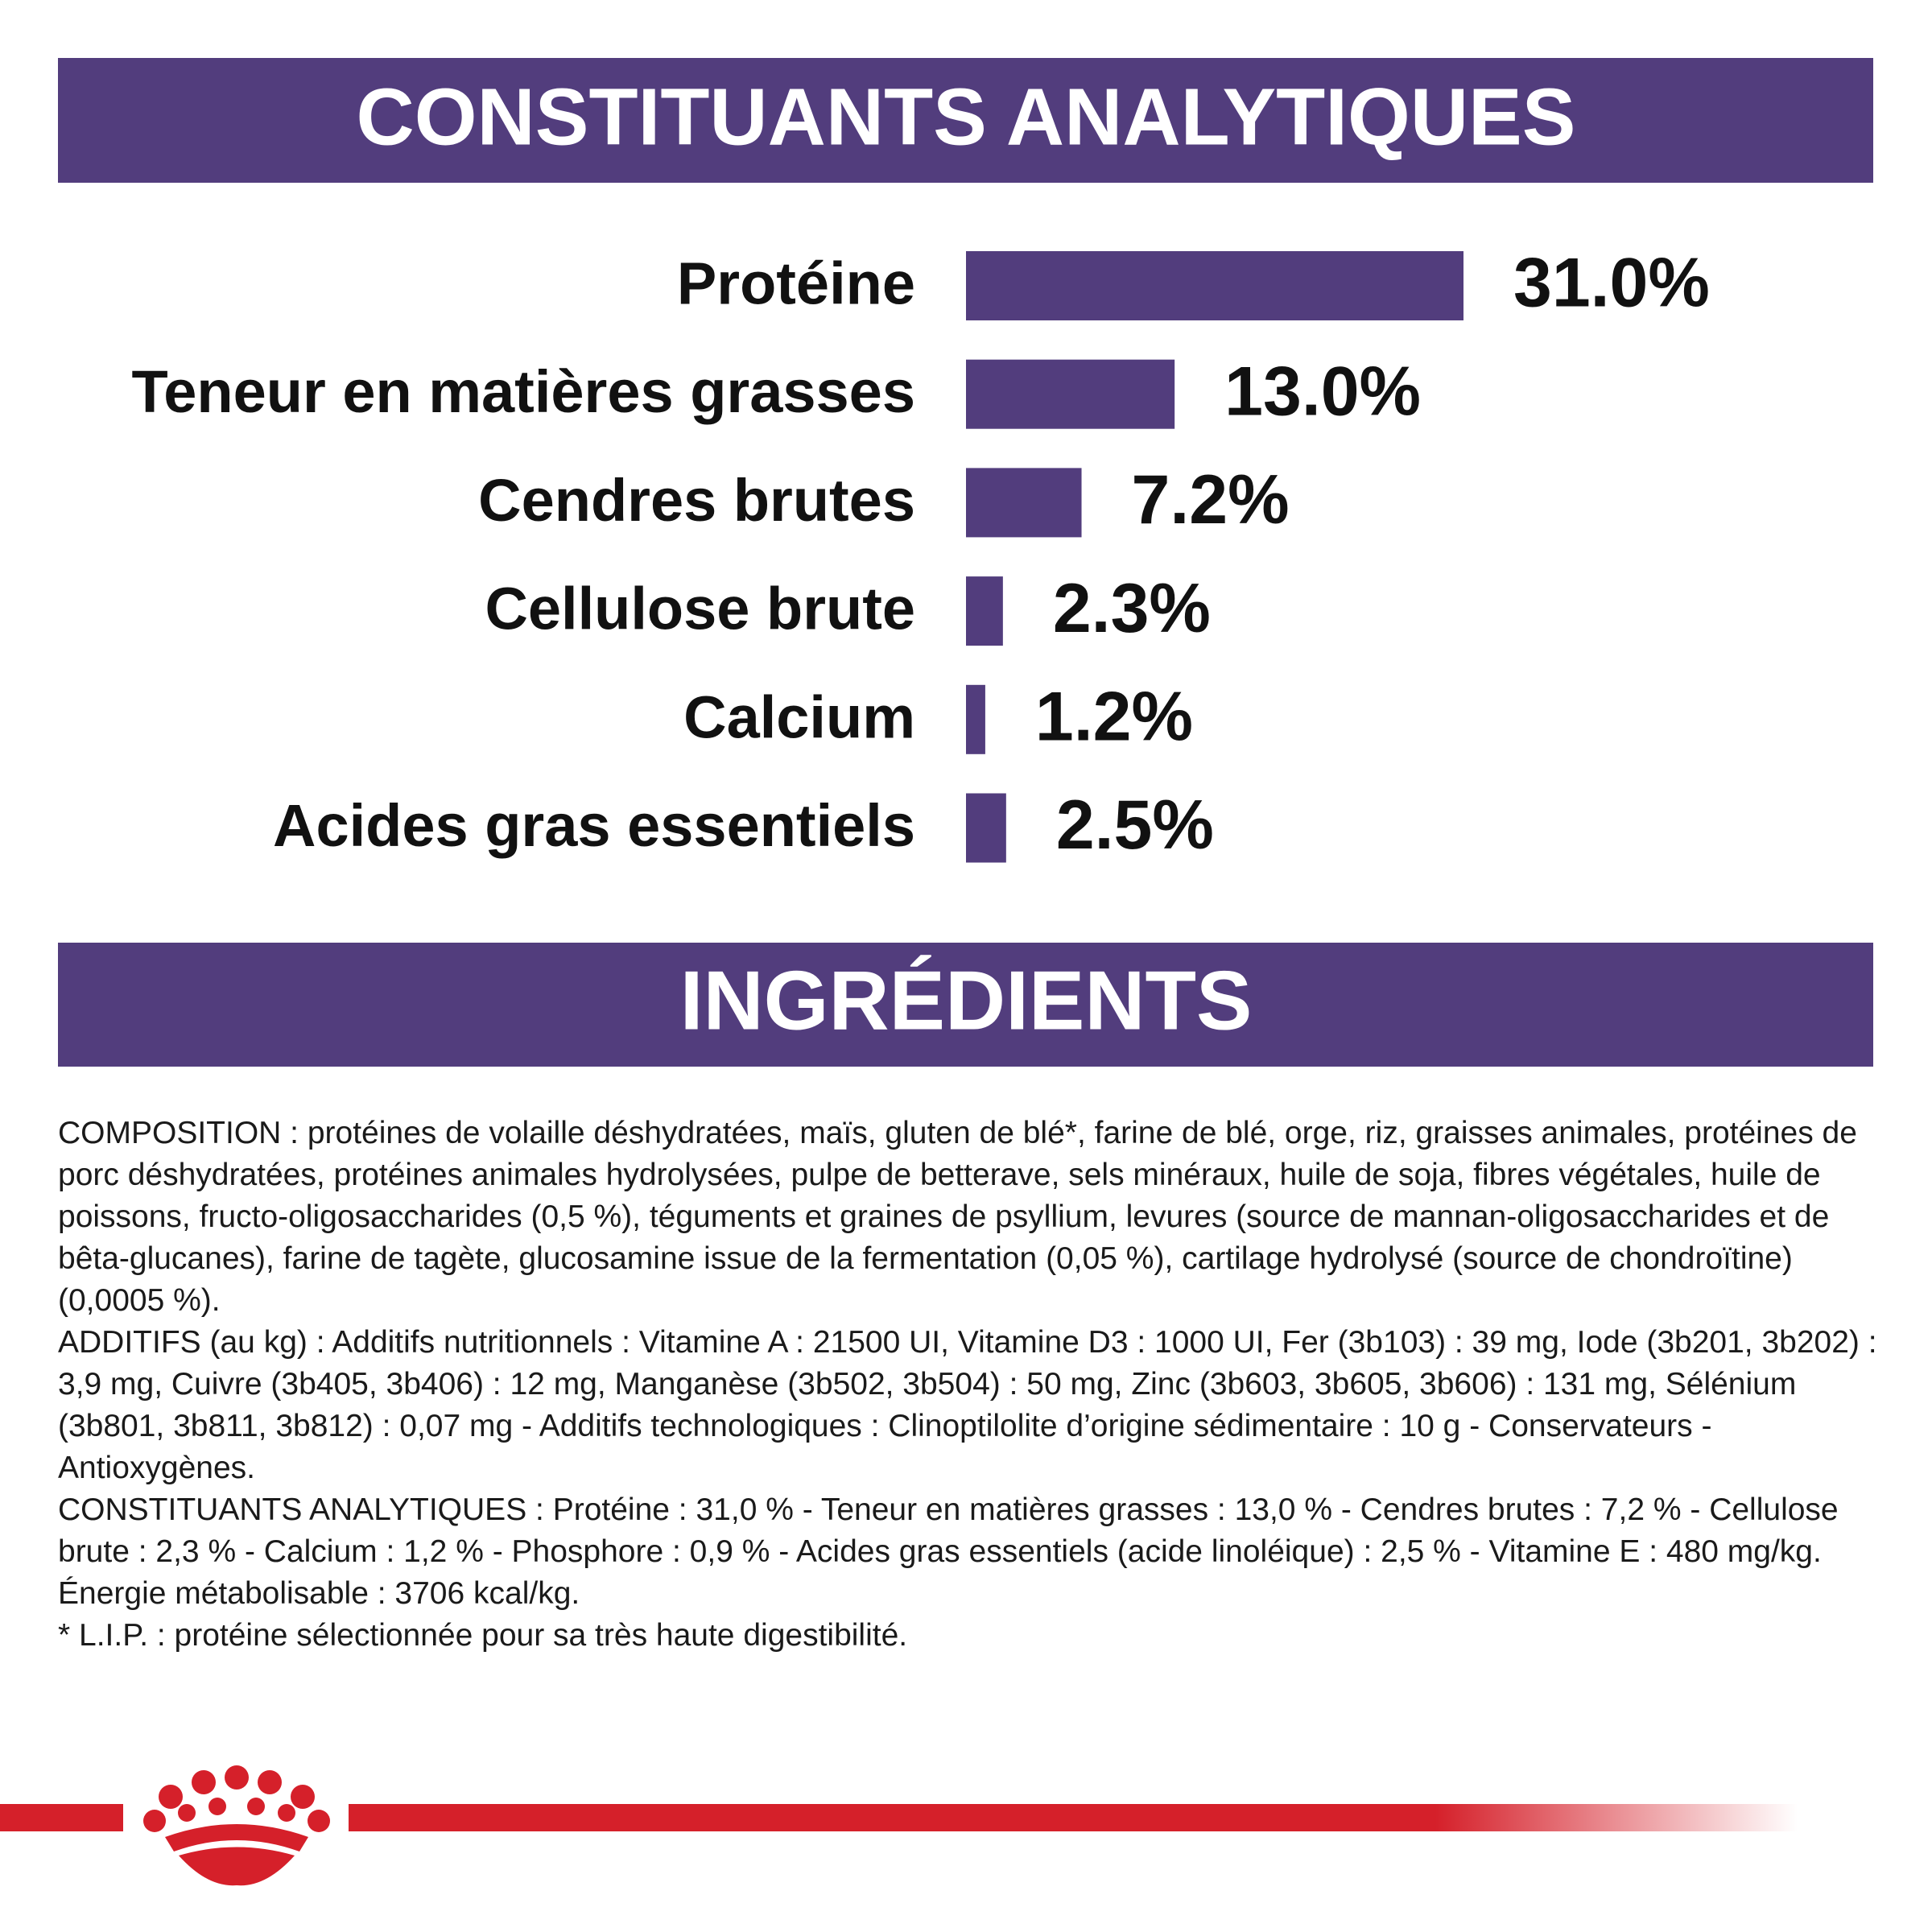 The width and height of the screenshot is (1932, 1932). I want to click on category-label: Teneur en matières grasses, so click(523, 391).